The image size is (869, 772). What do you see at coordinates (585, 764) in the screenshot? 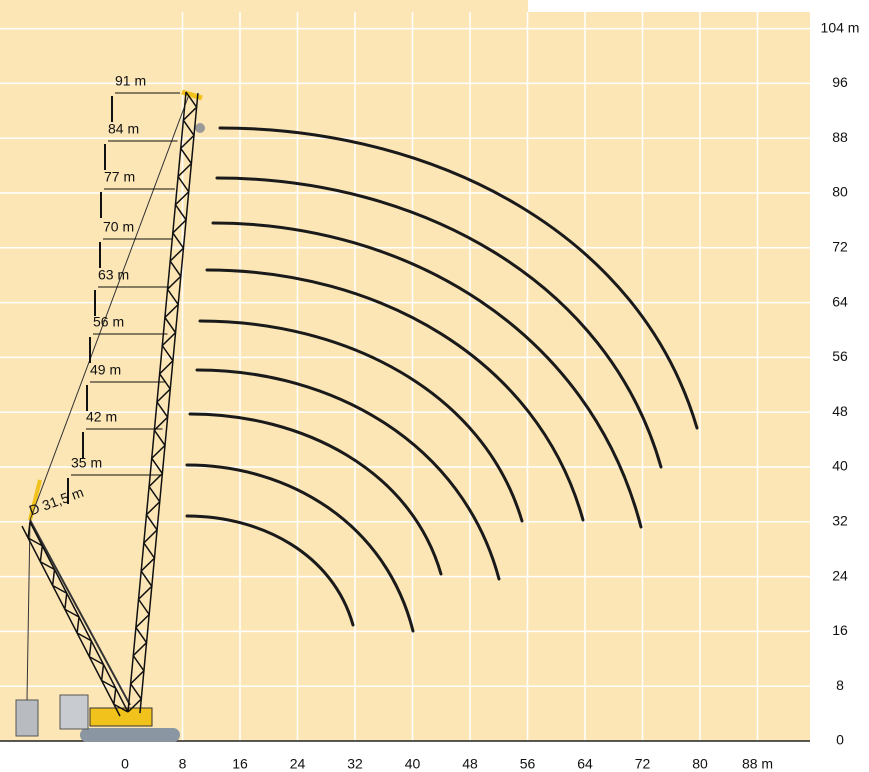
I see `x-tick-label: 64` at bounding box center [585, 764].